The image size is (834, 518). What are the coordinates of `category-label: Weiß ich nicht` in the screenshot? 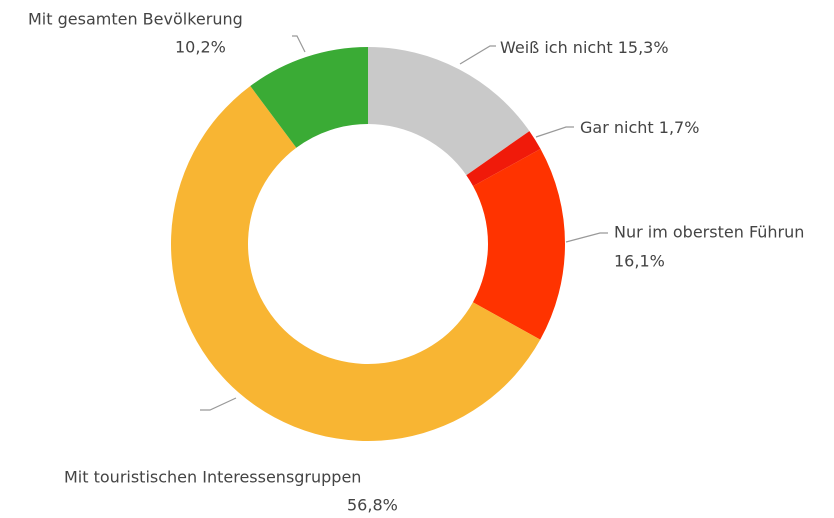 It's located at (556, 47).